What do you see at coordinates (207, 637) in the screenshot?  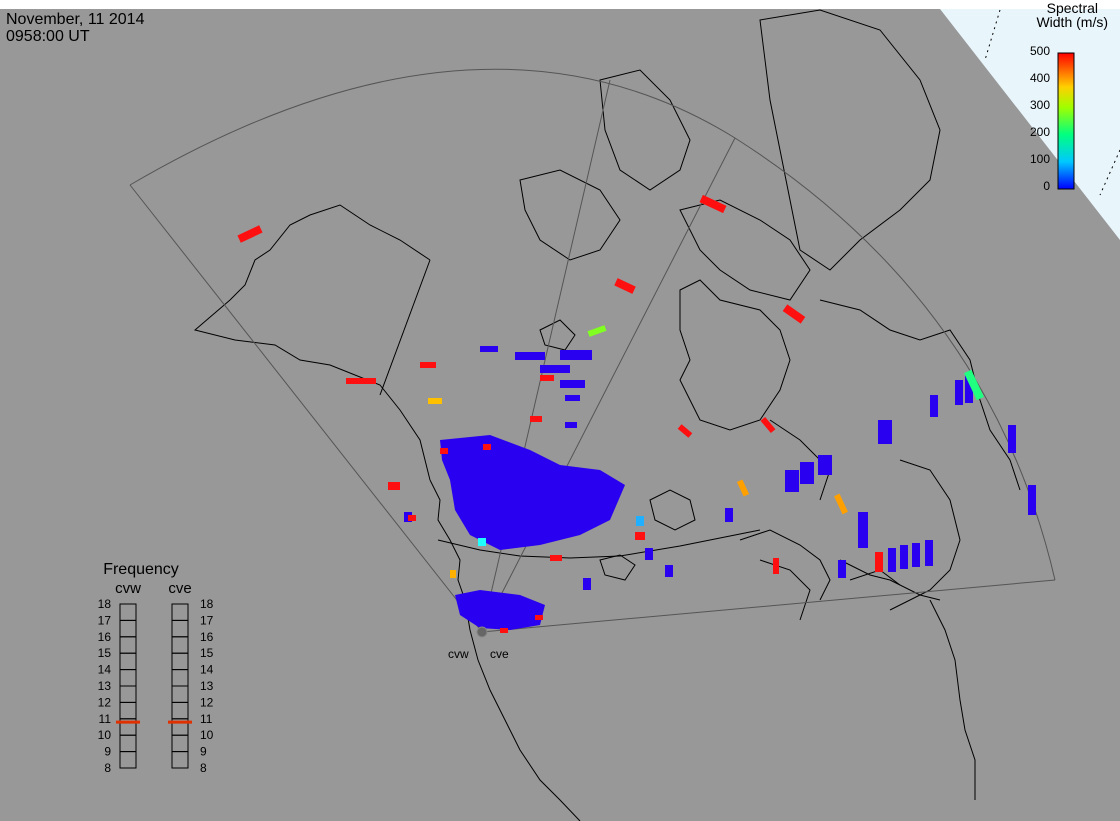 I see `frequency-tick-right: 16` at bounding box center [207, 637].